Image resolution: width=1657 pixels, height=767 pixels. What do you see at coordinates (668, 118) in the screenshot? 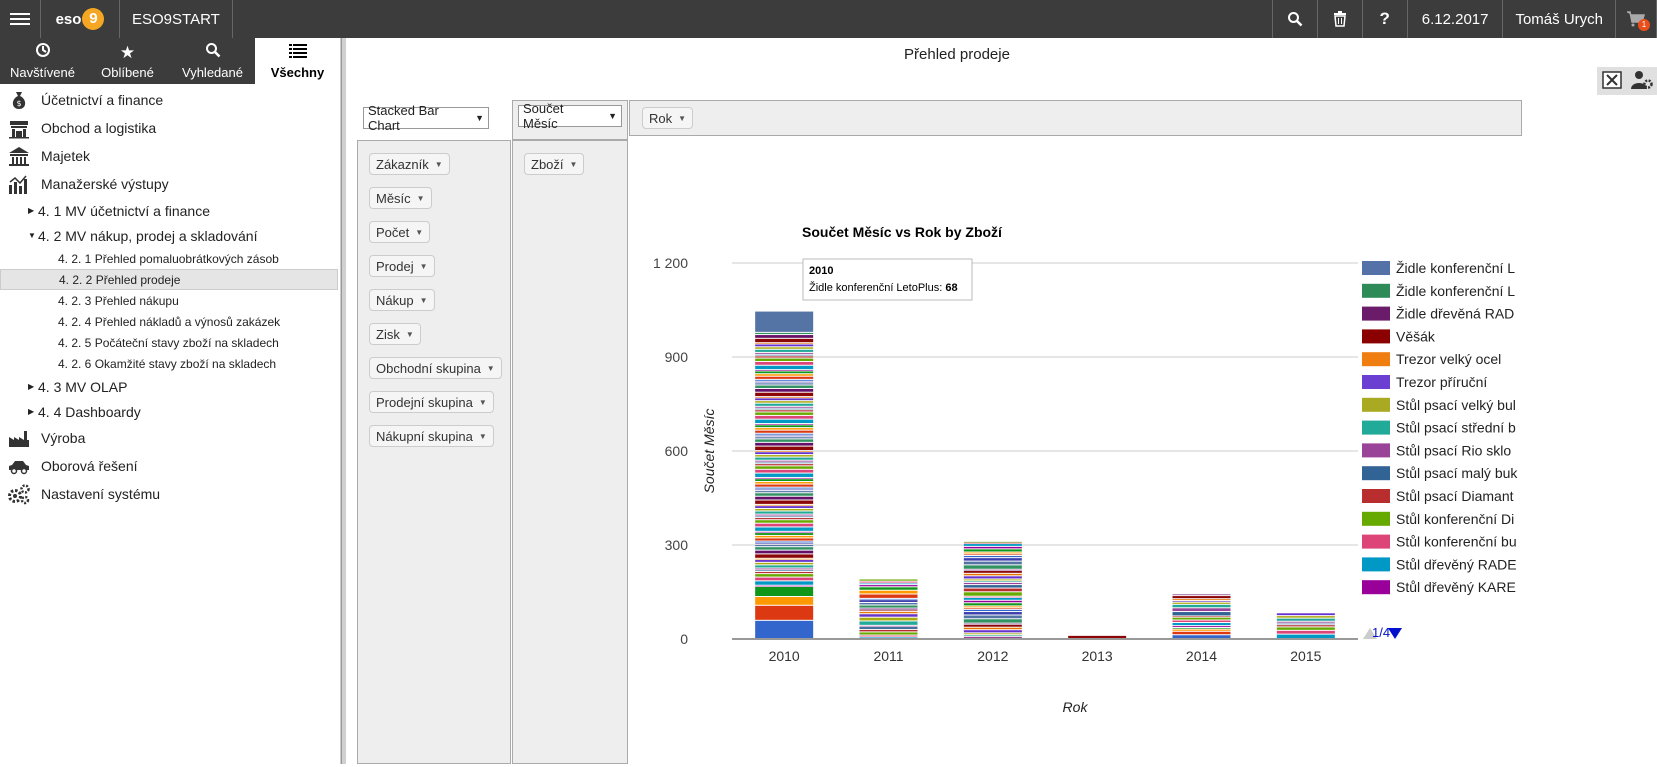
I see `field-pill-rok: Rok ▼` at bounding box center [668, 118].